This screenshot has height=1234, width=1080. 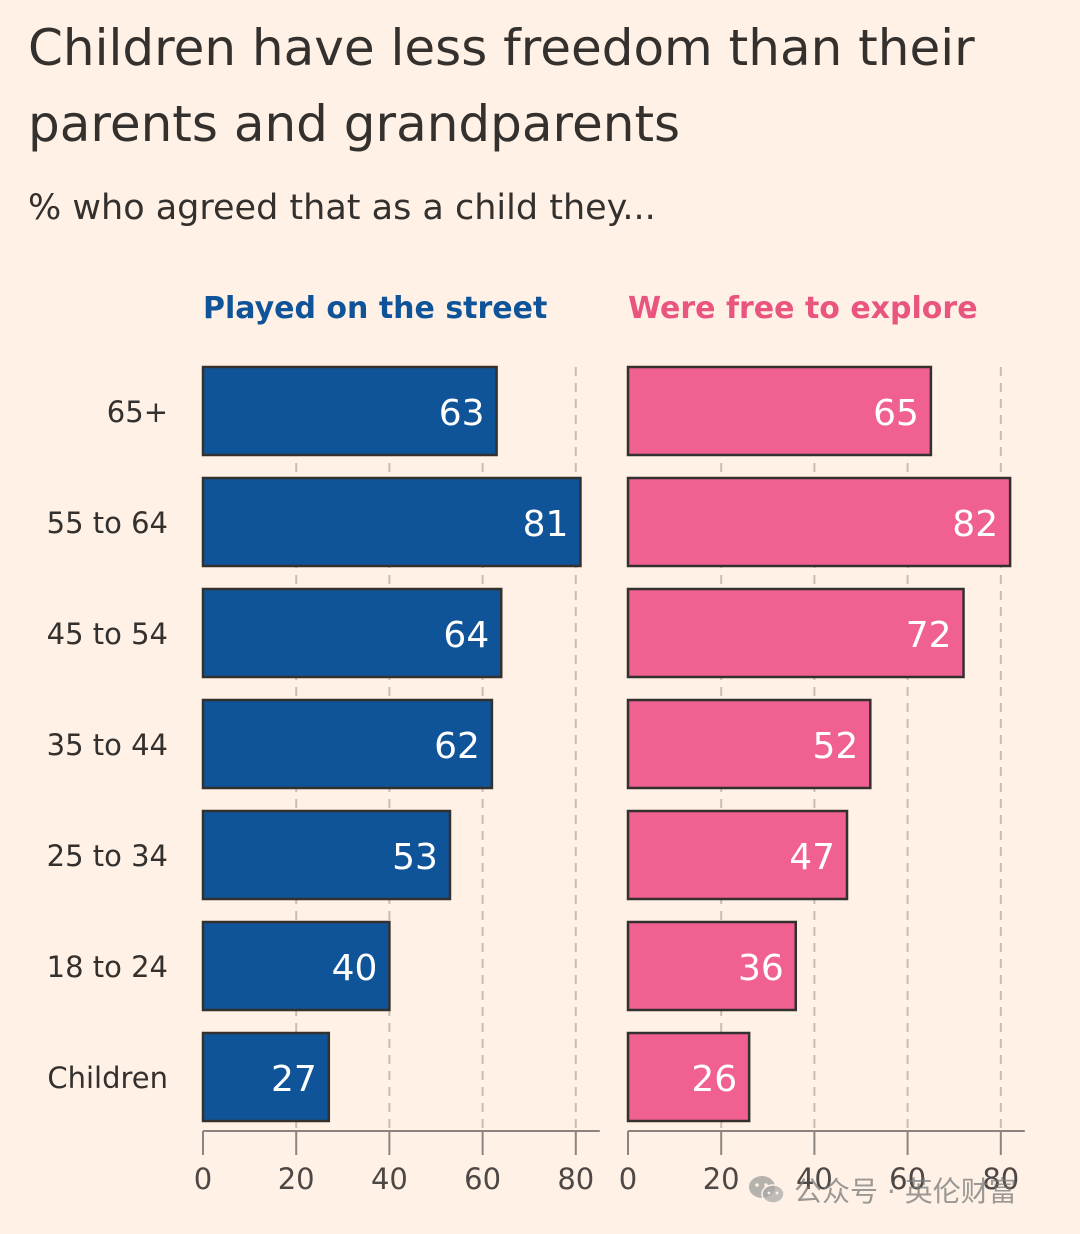 What do you see at coordinates (294, 1079) in the screenshot?
I see `data-label: 27` at bounding box center [294, 1079].